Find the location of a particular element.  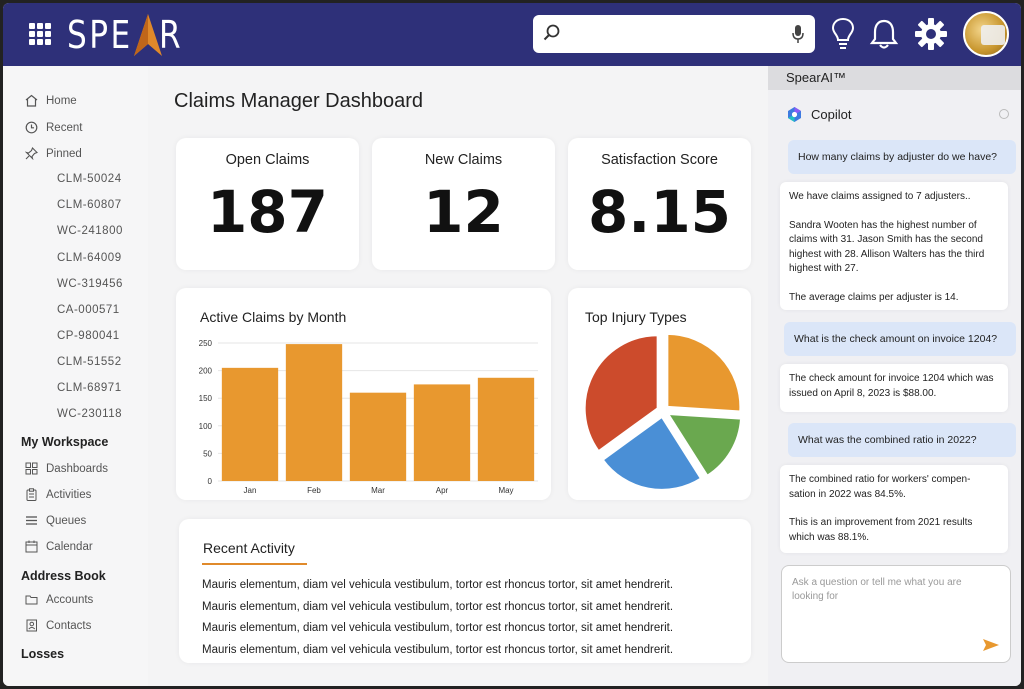

refresh-icon is located at coordinates (1004, 114).